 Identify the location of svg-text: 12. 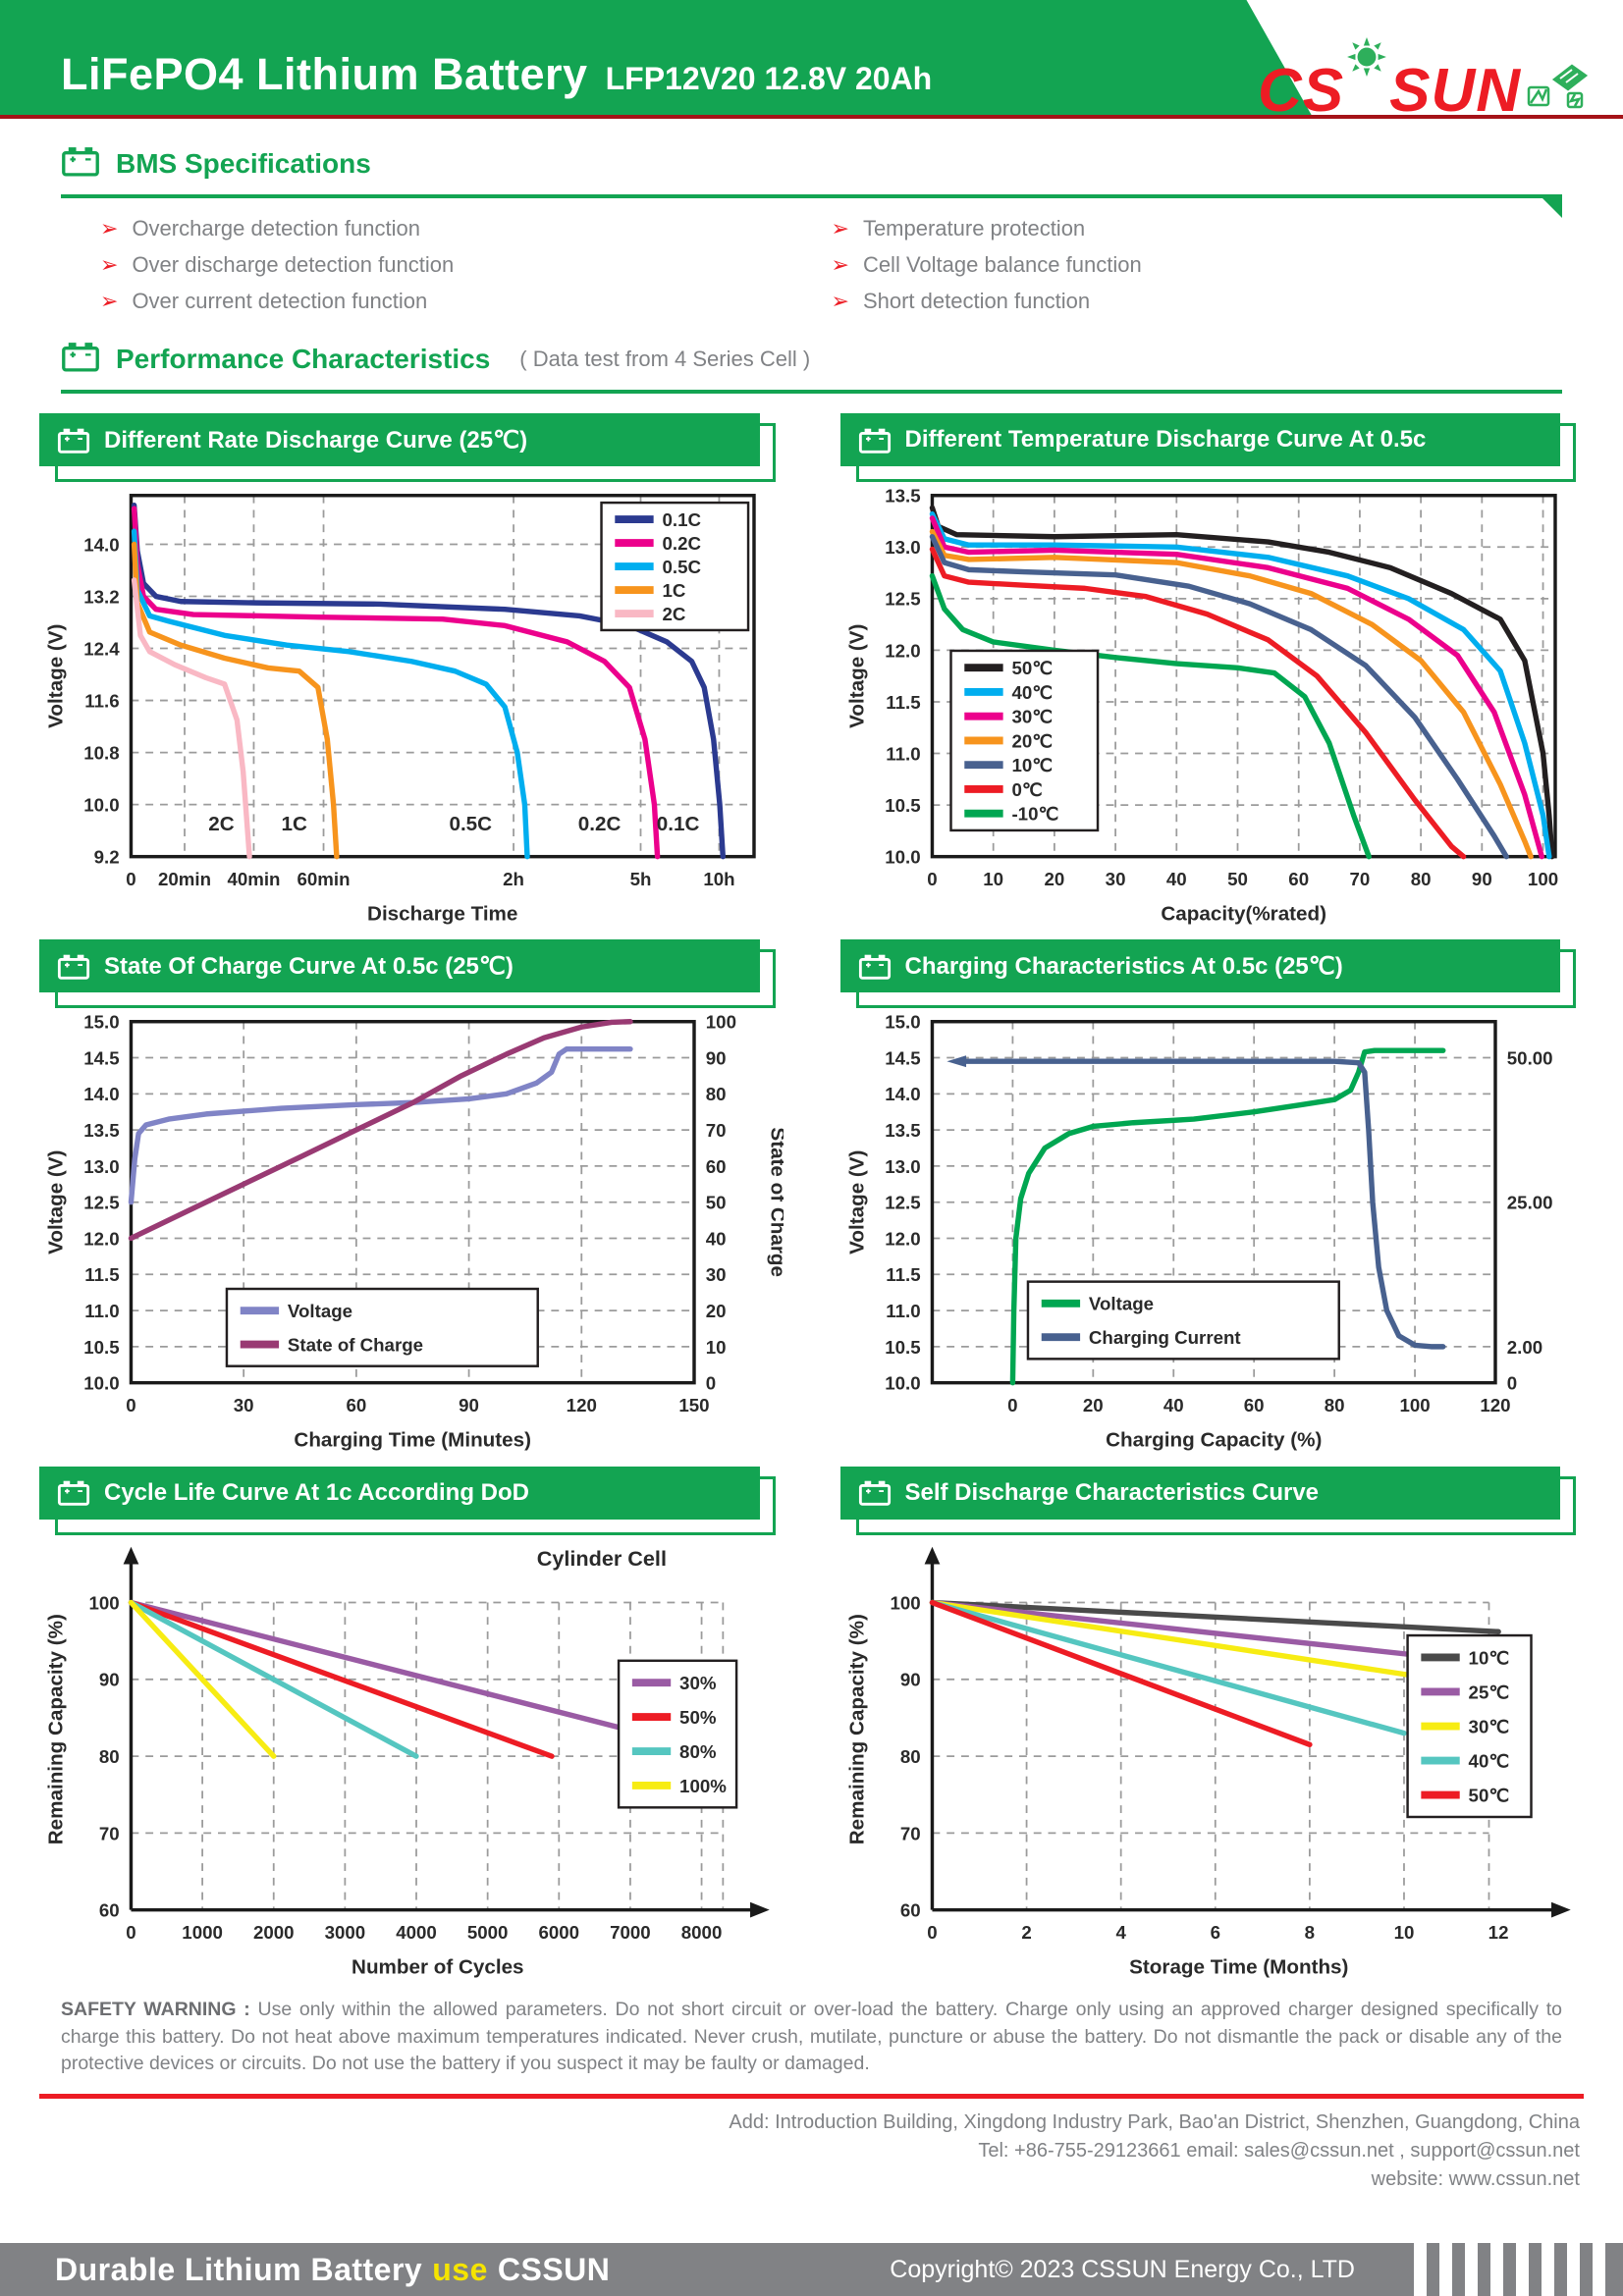
(1498, 1932).